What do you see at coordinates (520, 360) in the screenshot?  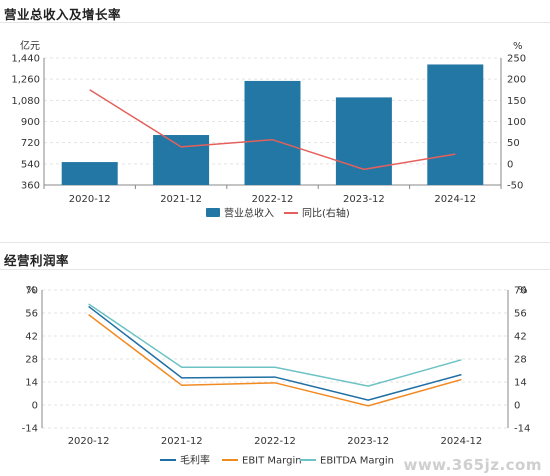 I see `y-right-tick-label: 28` at bounding box center [520, 360].